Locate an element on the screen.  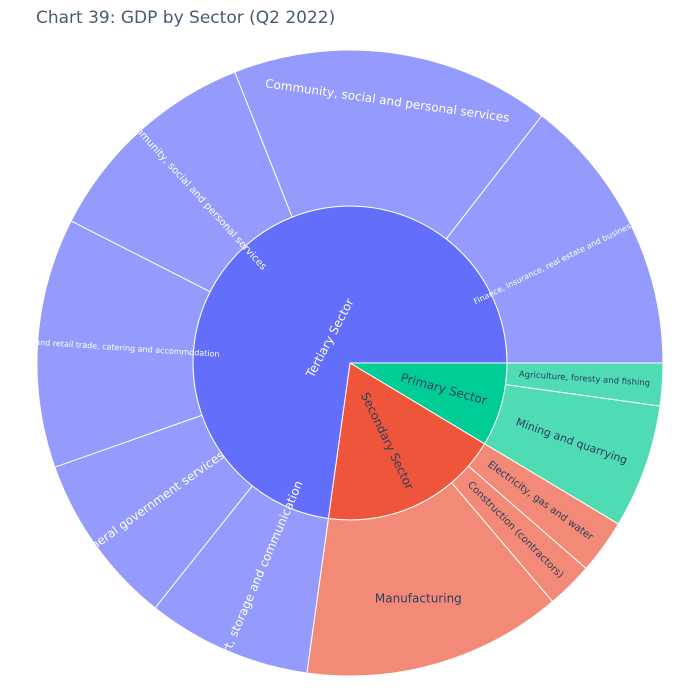
subsector-wedge-electricity-gas-and-water is located at coordinates (543, 506).